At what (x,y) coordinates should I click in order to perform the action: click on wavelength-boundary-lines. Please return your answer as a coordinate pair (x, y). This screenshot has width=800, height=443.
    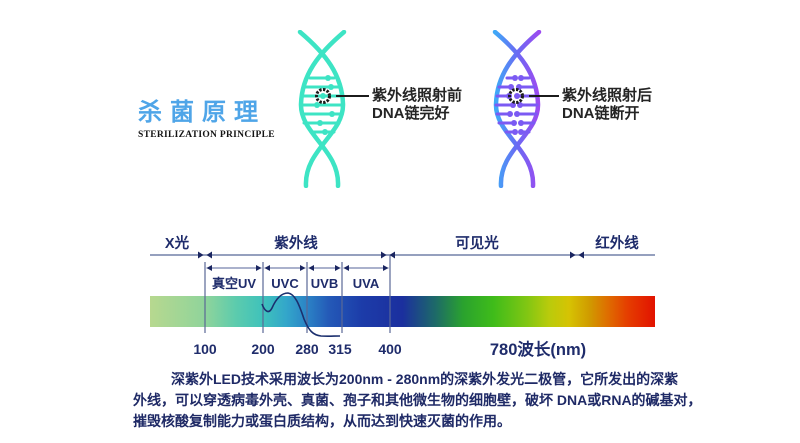
    Looking at the image, I should click on (297, 294).